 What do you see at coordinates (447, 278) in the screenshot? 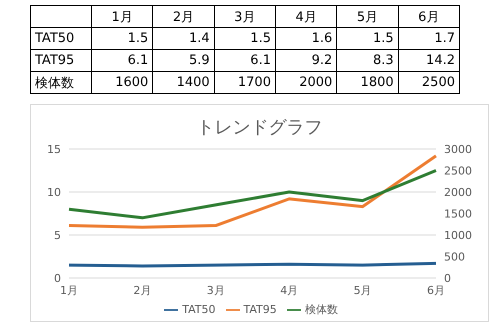
I see `y2-tick-label: 0` at bounding box center [447, 278].